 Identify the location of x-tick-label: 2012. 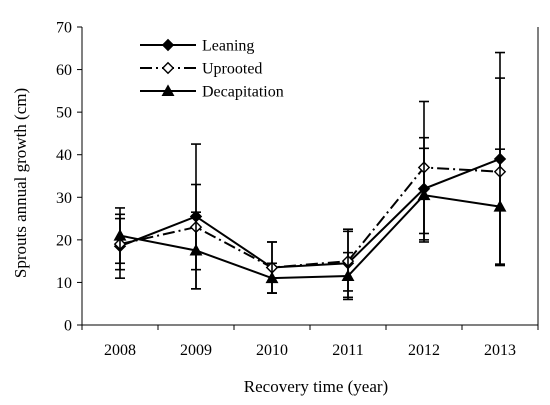
(424, 350).